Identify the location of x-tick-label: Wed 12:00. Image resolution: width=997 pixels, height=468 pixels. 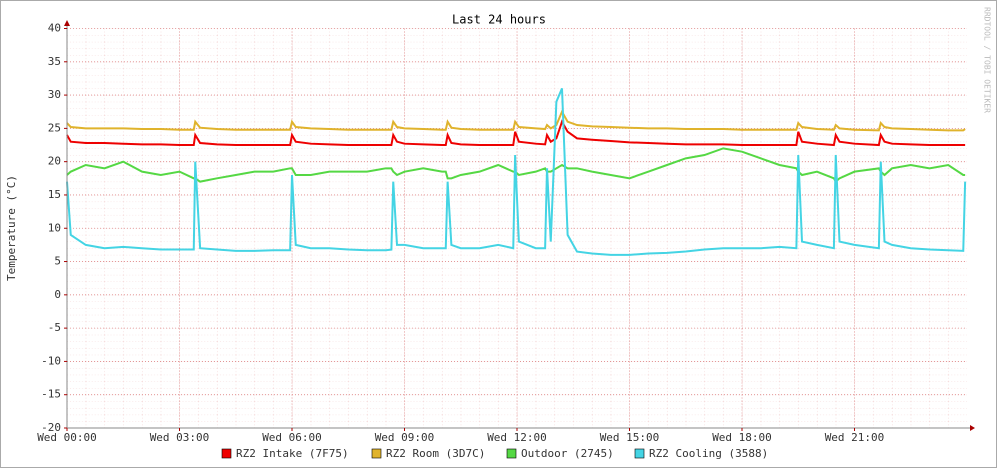
(517, 437).